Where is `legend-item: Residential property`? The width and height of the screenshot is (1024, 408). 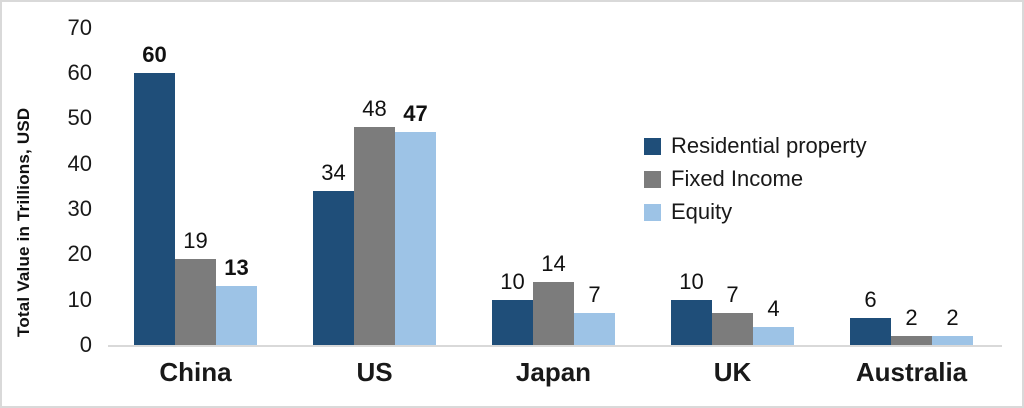 legend-item: Residential property is located at coordinates (755, 146).